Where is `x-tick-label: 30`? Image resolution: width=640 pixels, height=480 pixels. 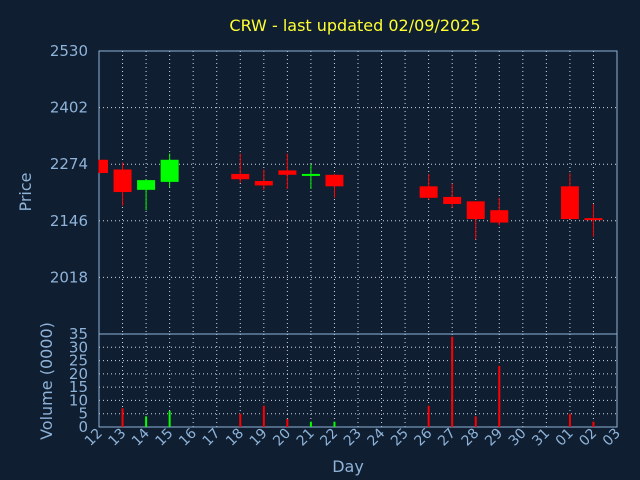
x-tick-label: 30 is located at coordinates (518, 438).